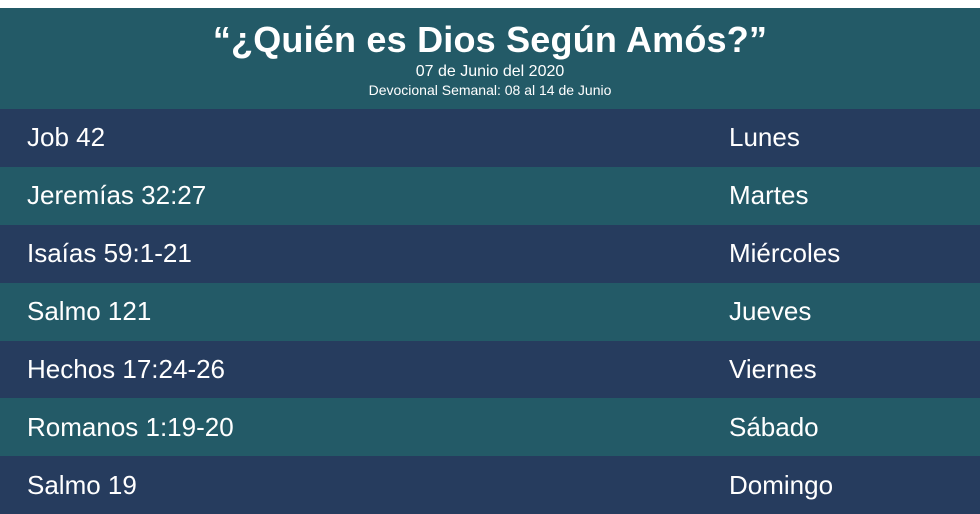 This screenshot has height=514, width=980. I want to click on weekday: Sábado, so click(774, 426).